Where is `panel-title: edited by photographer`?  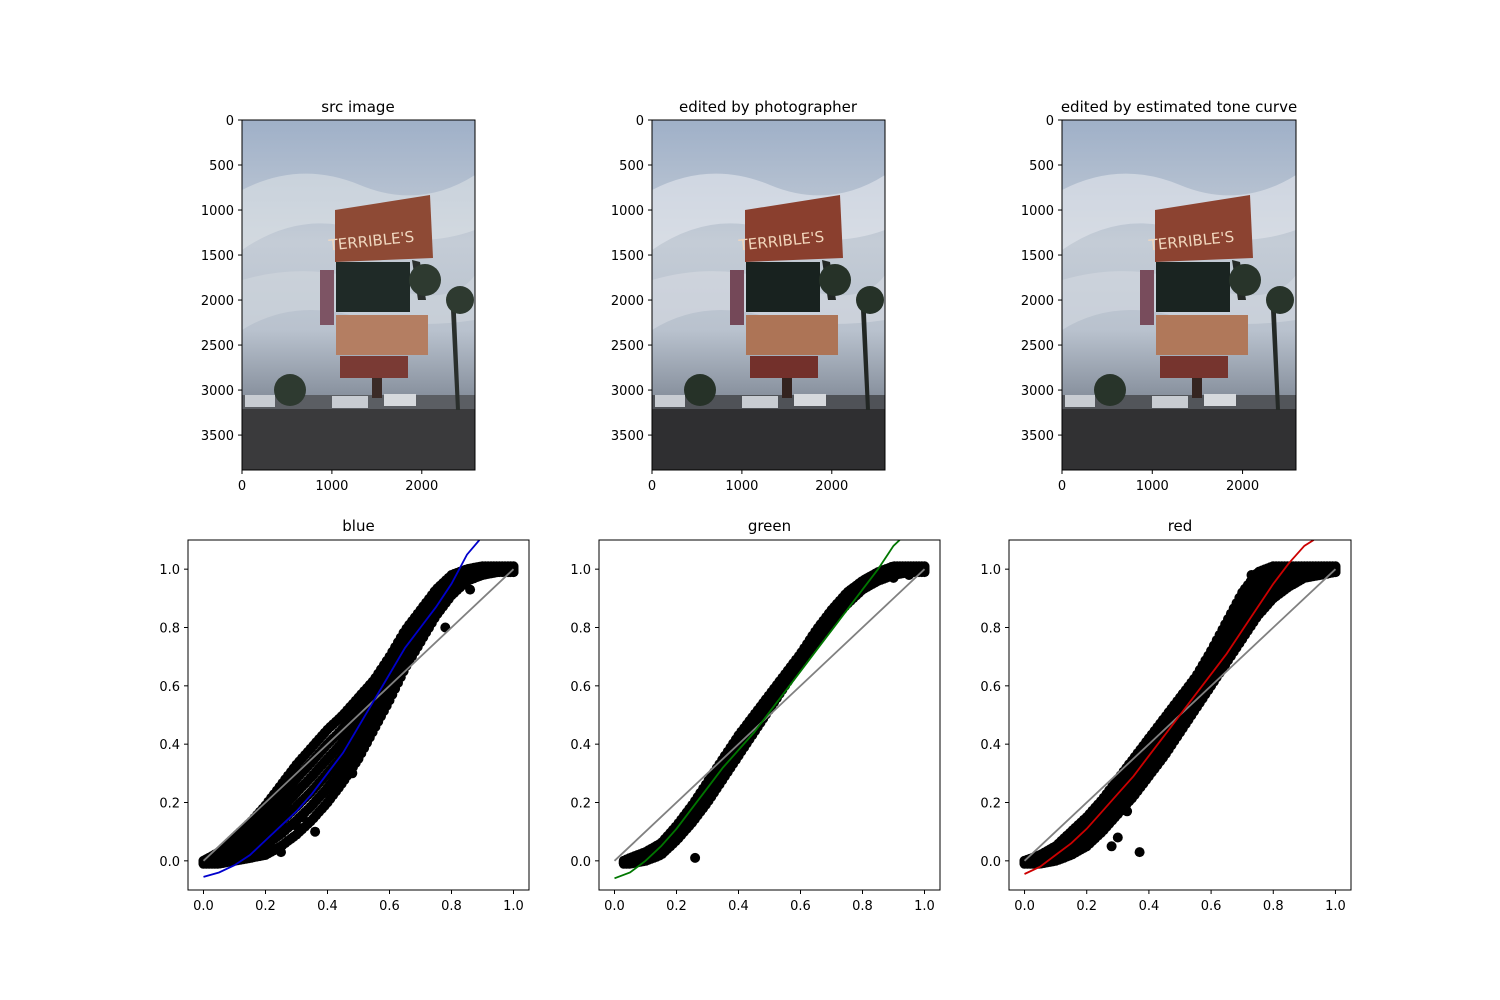 panel-title: edited by photographer is located at coordinates (768, 107).